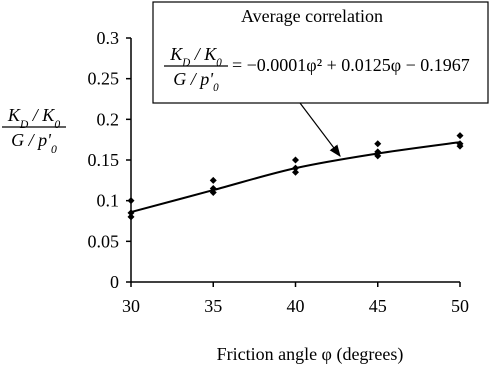  Describe the element at coordinates (351, 65) in the screenshot. I see `annotation-equation: = −0.0001φ² + 0.0125φ − 0.1967` at that location.